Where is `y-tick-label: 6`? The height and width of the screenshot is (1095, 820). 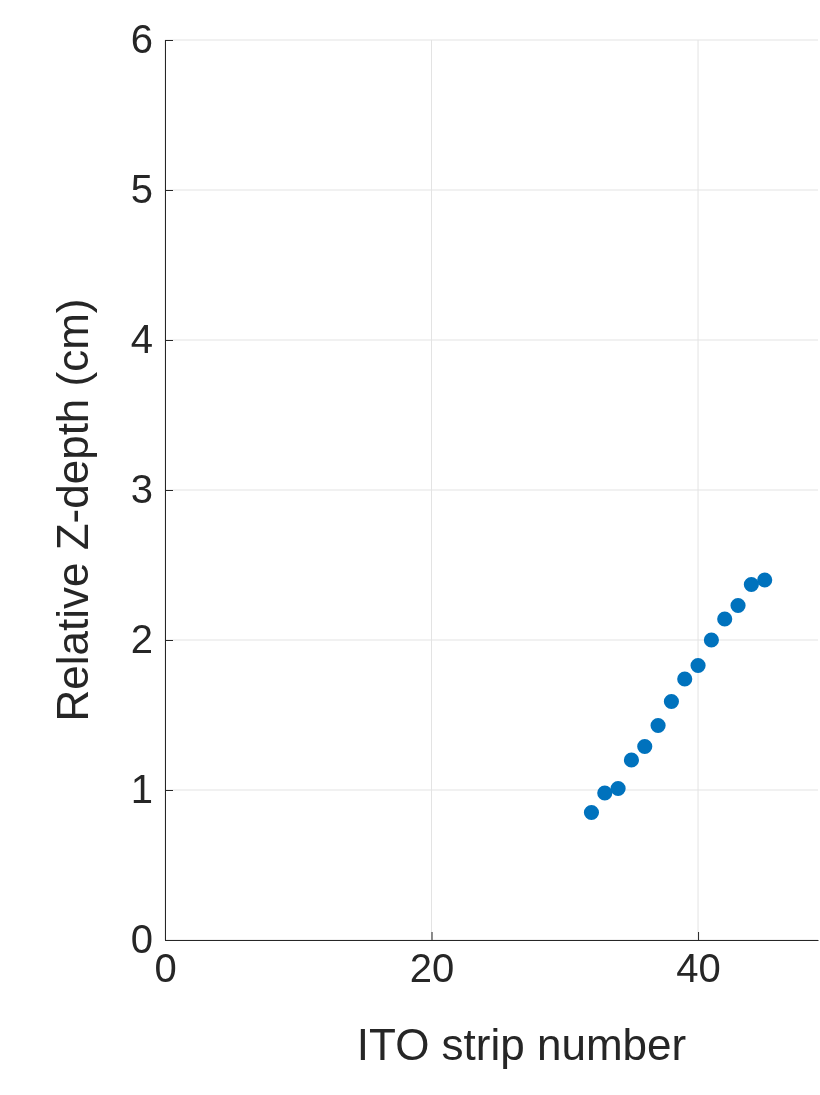 y-tick-label: 6 is located at coordinates (141, 39).